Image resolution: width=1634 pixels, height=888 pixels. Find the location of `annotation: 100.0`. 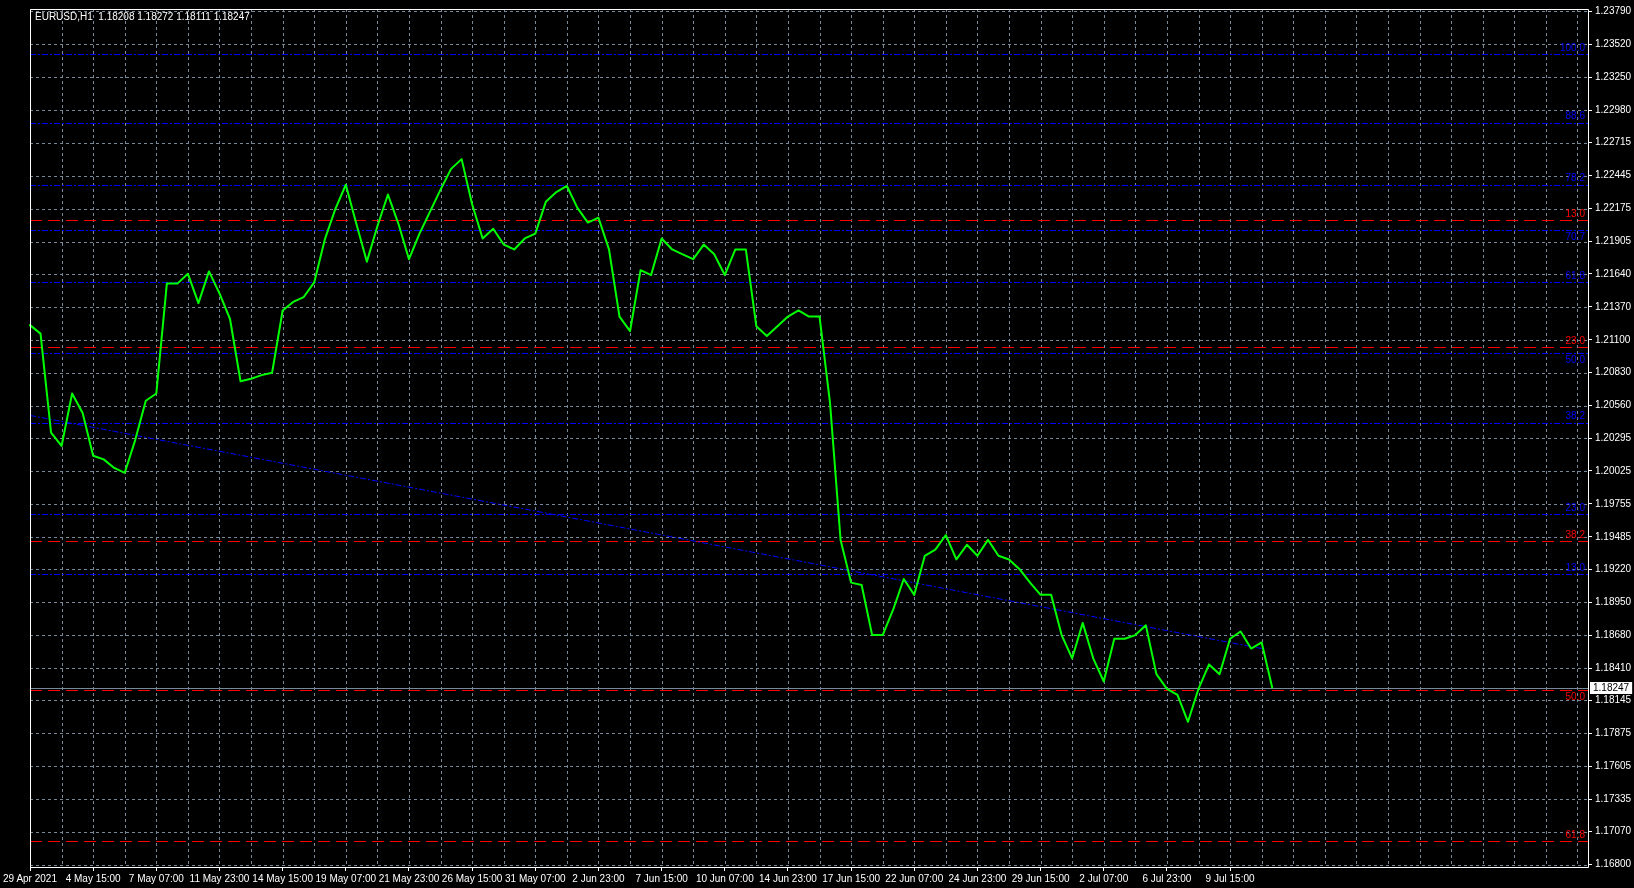

annotation: 100.0 is located at coordinates (1572, 47).